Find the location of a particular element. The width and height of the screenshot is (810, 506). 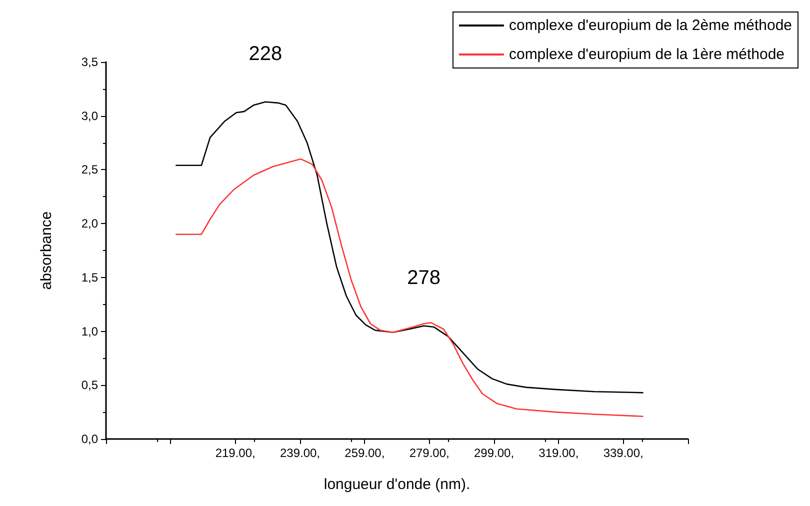

x-tick-label: 339.00, is located at coordinates (623, 453).